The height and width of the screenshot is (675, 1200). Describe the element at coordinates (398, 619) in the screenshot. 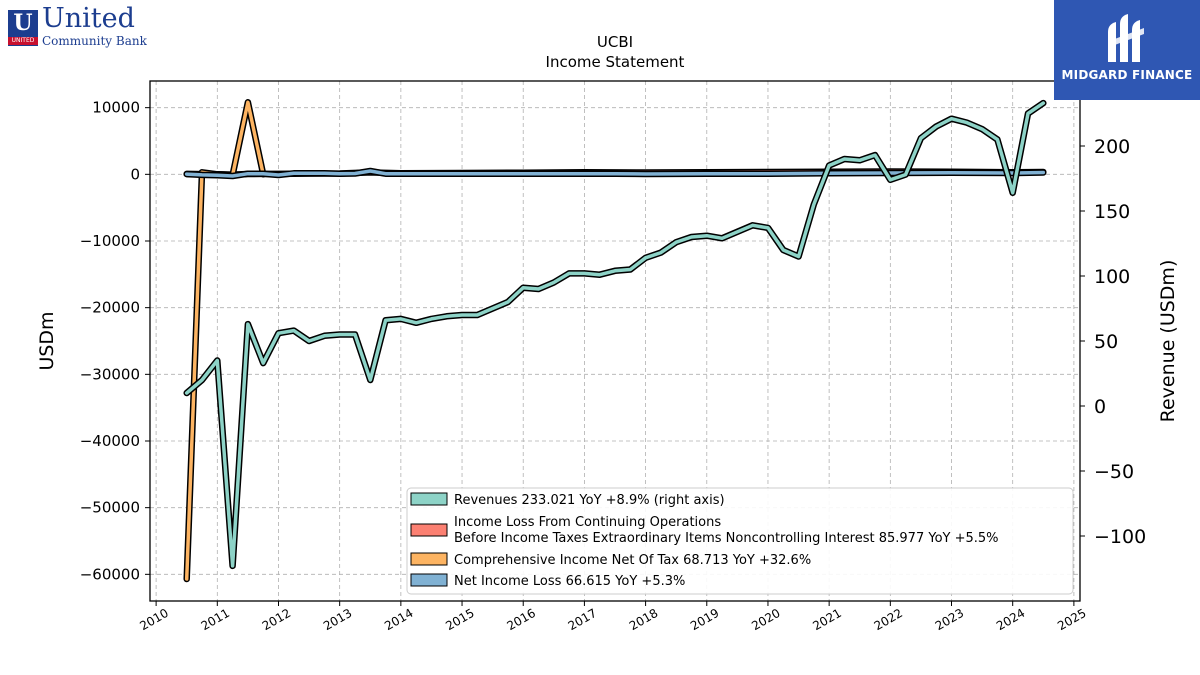

I see `x-tick-label: 2014` at that location.